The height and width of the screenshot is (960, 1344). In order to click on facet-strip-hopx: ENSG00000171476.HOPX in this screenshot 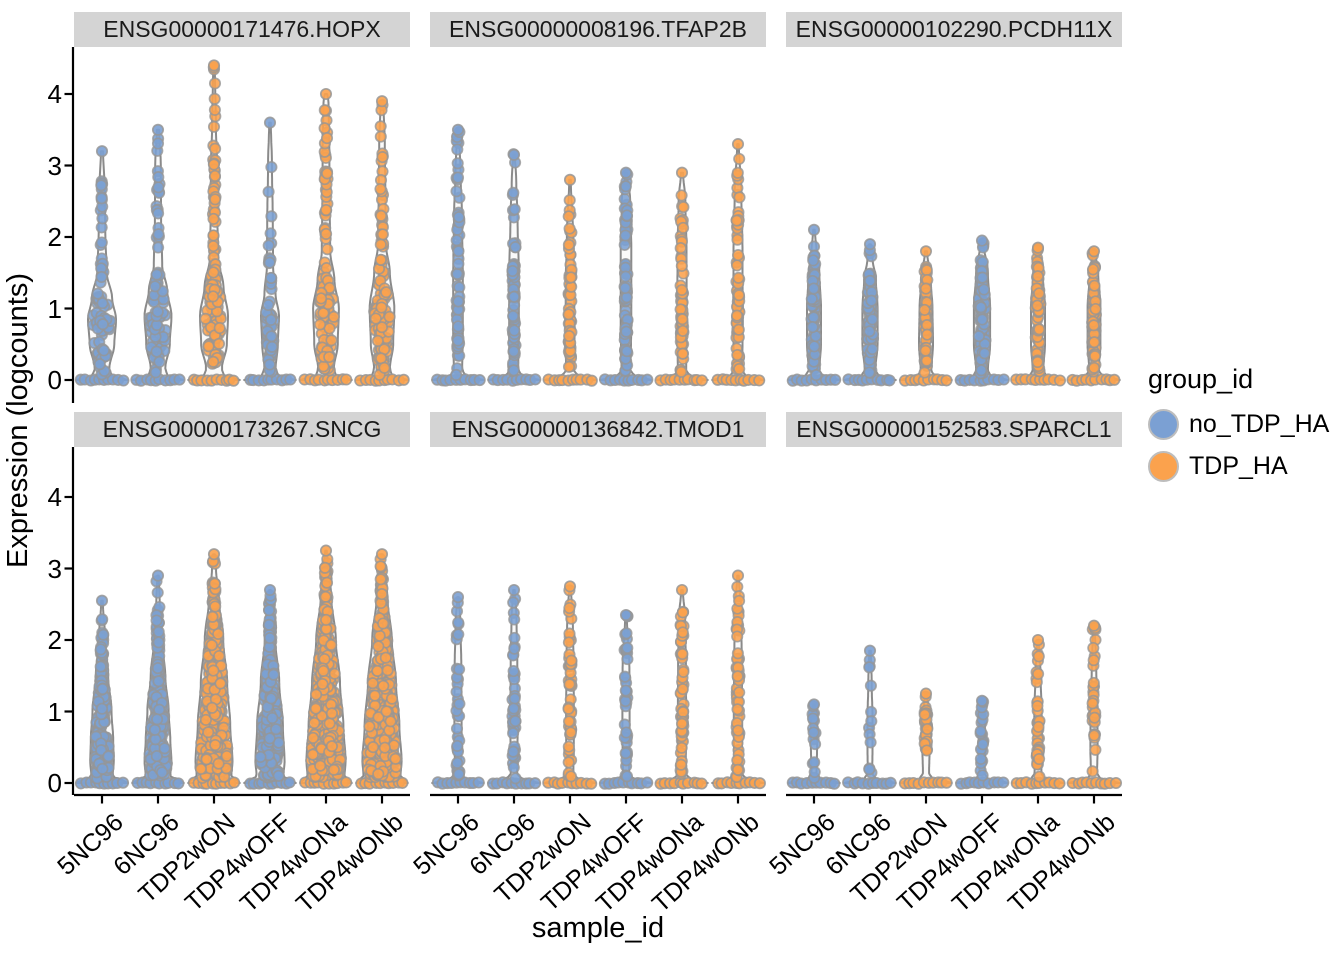, I will do `click(242, 29)`.